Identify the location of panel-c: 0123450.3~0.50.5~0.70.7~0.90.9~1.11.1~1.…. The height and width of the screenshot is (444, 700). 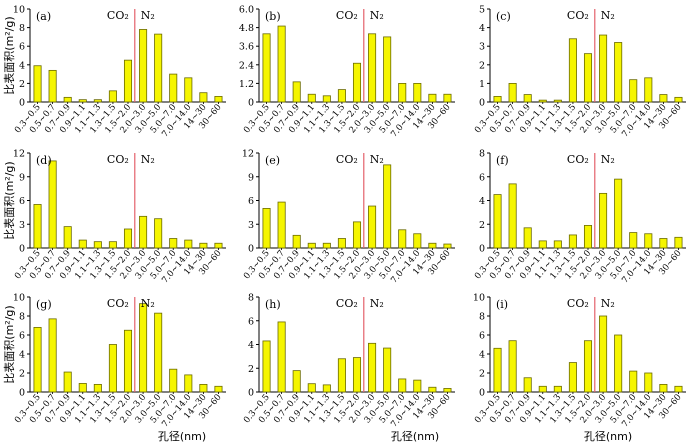
(579, 72).